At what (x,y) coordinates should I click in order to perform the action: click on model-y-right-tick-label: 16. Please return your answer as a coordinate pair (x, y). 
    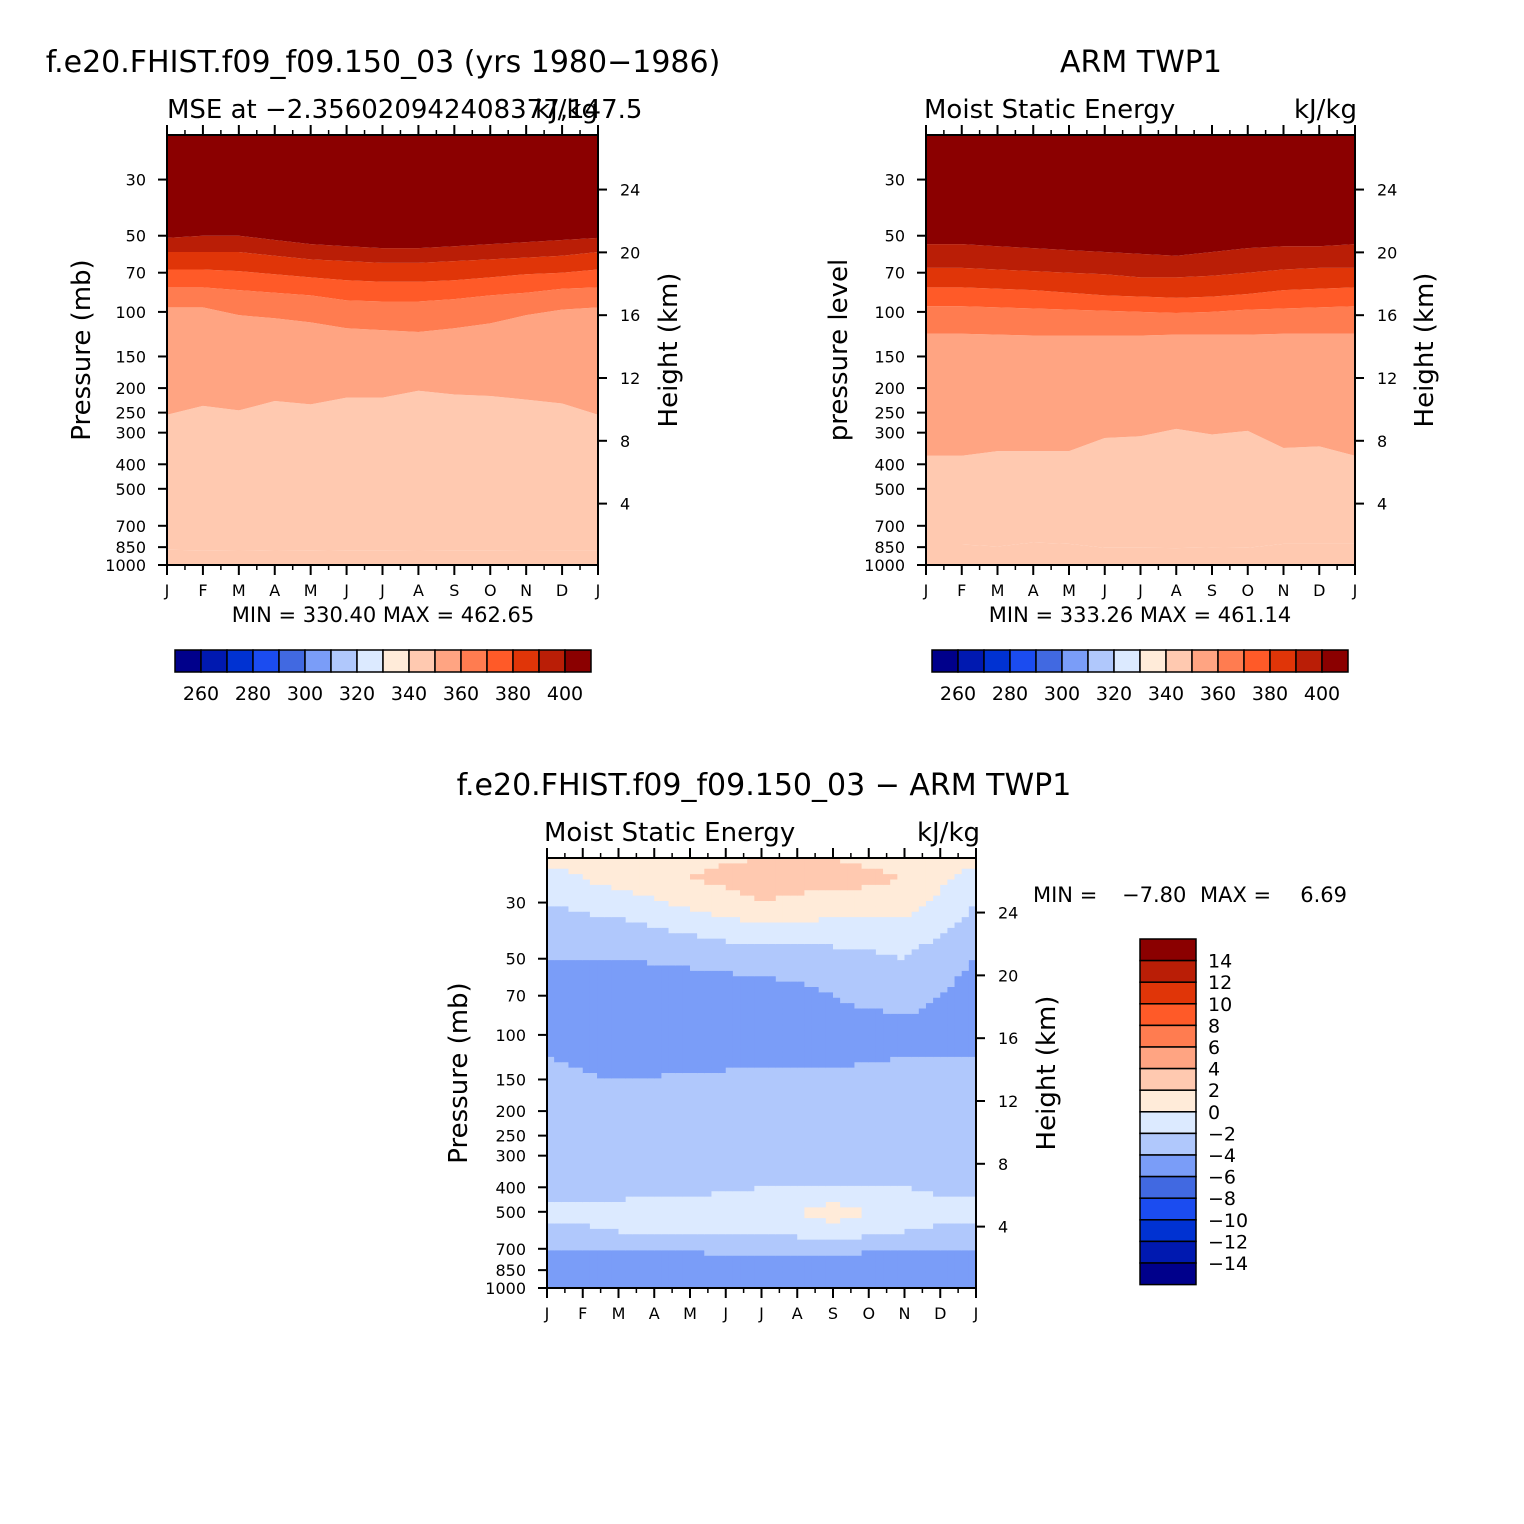
    Looking at the image, I should click on (630, 315).